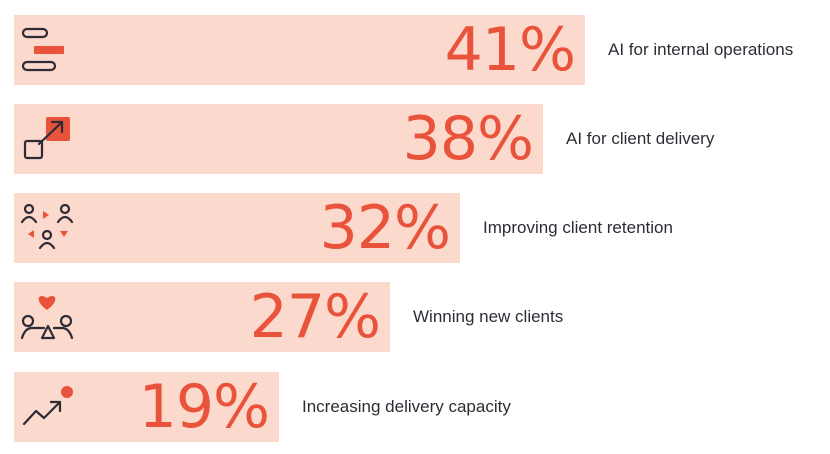  Describe the element at coordinates (315, 317) in the screenshot. I see `data-label: 27%` at that location.